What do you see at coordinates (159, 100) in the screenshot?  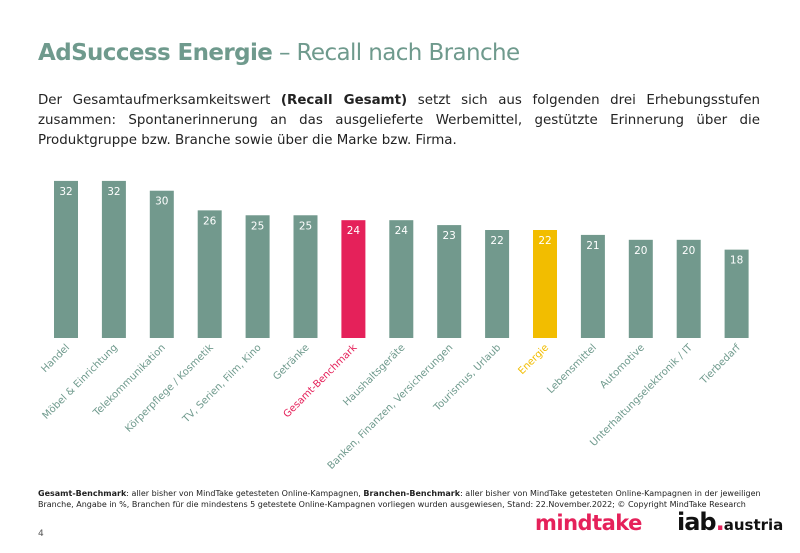 I see `intro-before: Der Gesamtaufmerksamkeitswert` at bounding box center [159, 100].